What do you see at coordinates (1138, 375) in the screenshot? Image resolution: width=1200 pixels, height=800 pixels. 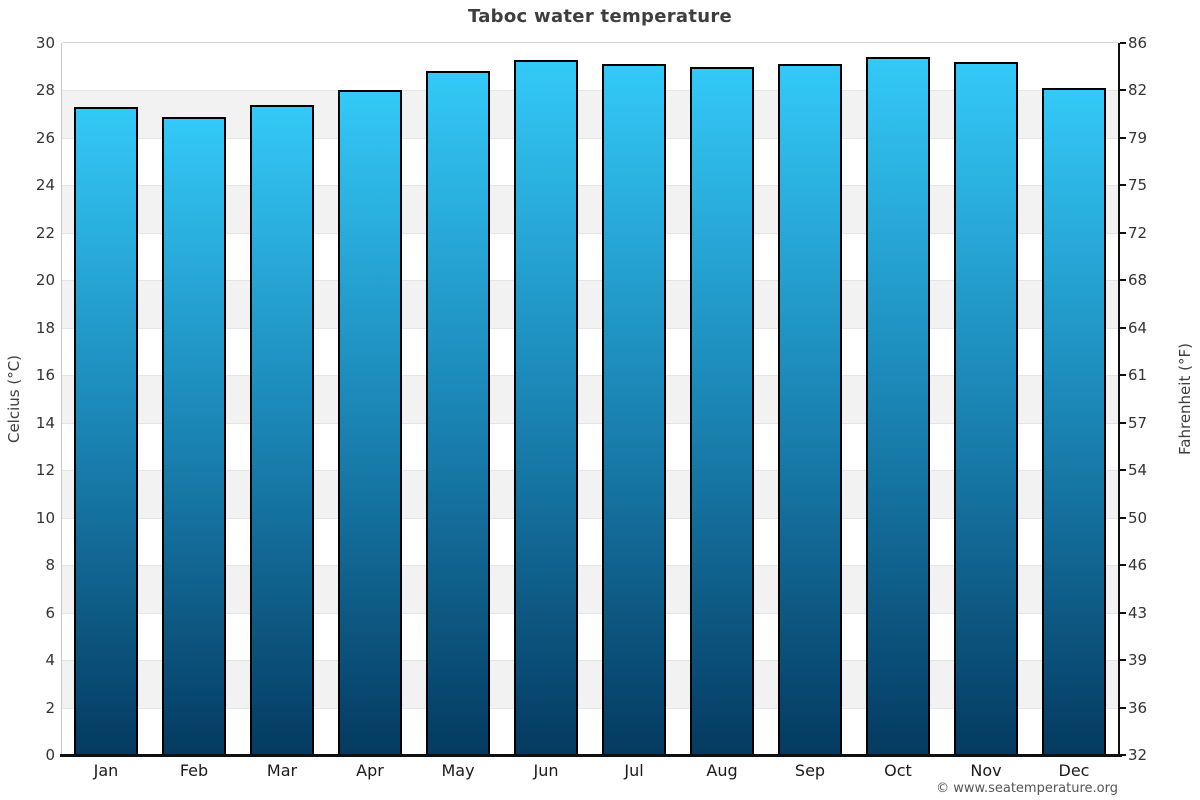 I see `ytick-fahrenheit-61: 61` at bounding box center [1138, 375].